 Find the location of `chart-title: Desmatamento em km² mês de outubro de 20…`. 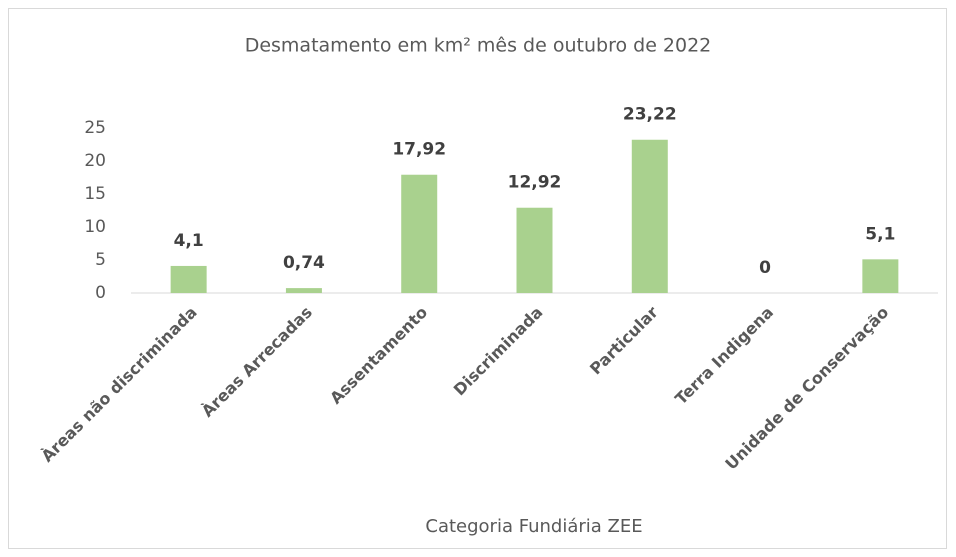

chart-title: Desmatamento em km² mês de outubro de 20… is located at coordinates (478, 46).